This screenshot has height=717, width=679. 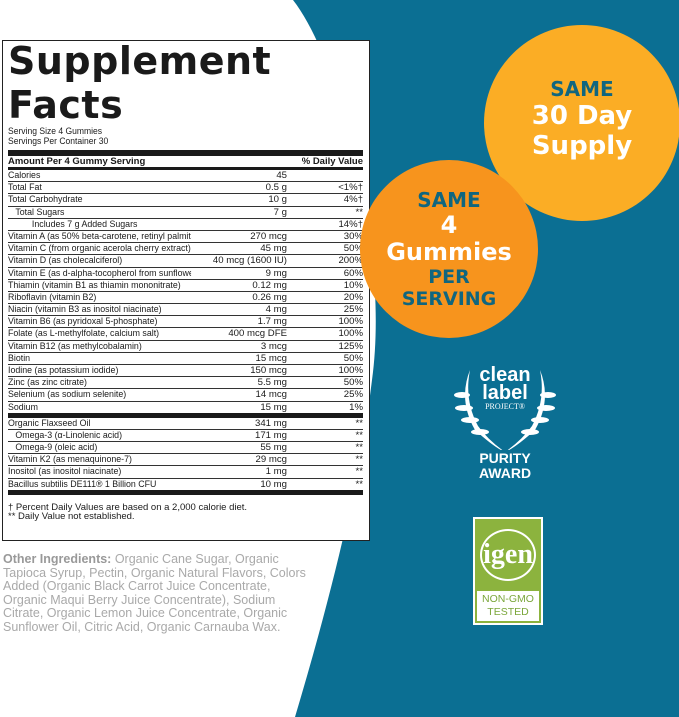 I want to click on nutrient-amount: 9 mg, so click(x=276, y=273).